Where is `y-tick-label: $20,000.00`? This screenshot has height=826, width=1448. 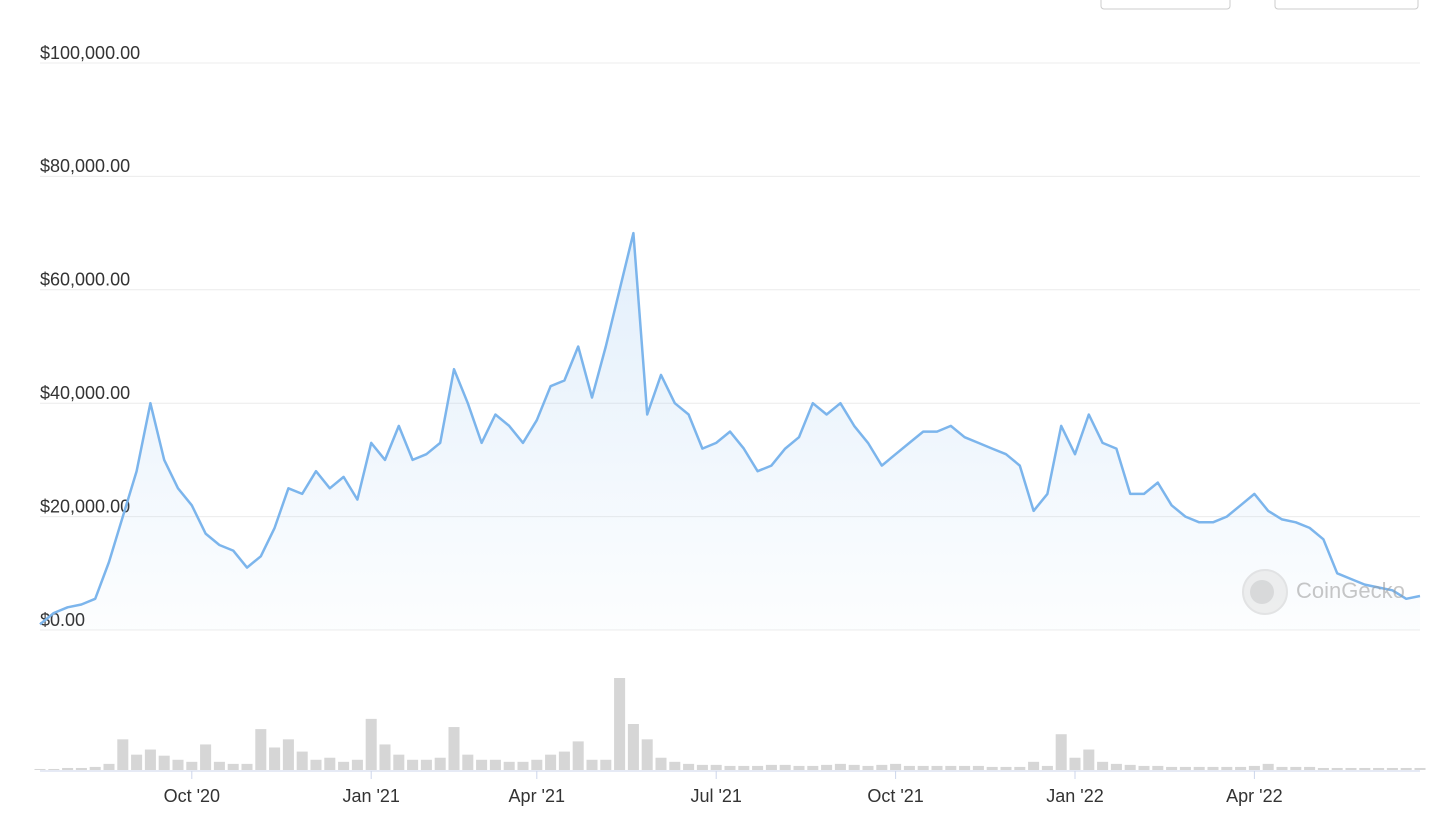 y-tick-label: $20,000.00 is located at coordinates (85, 506).